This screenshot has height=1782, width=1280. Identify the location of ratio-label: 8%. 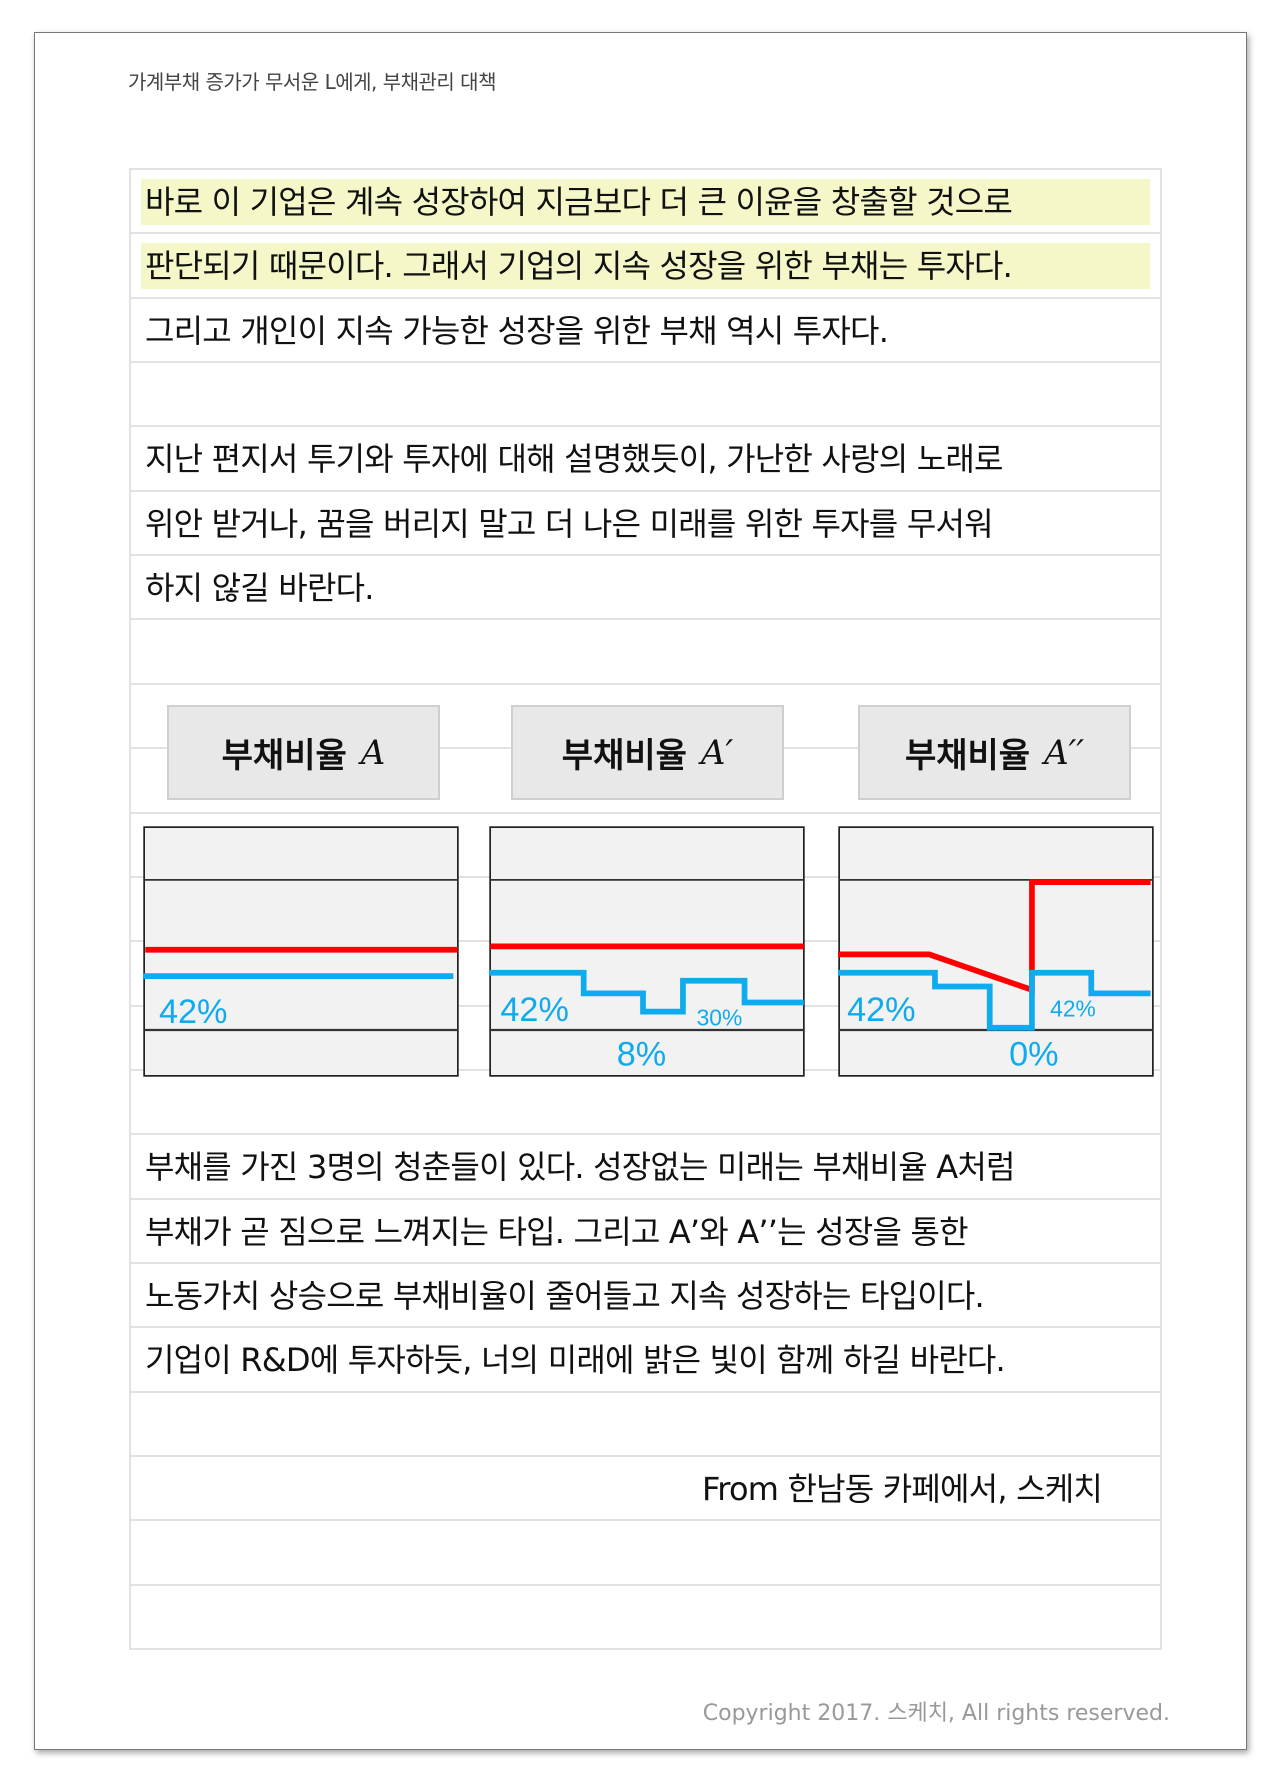
(641, 1054).